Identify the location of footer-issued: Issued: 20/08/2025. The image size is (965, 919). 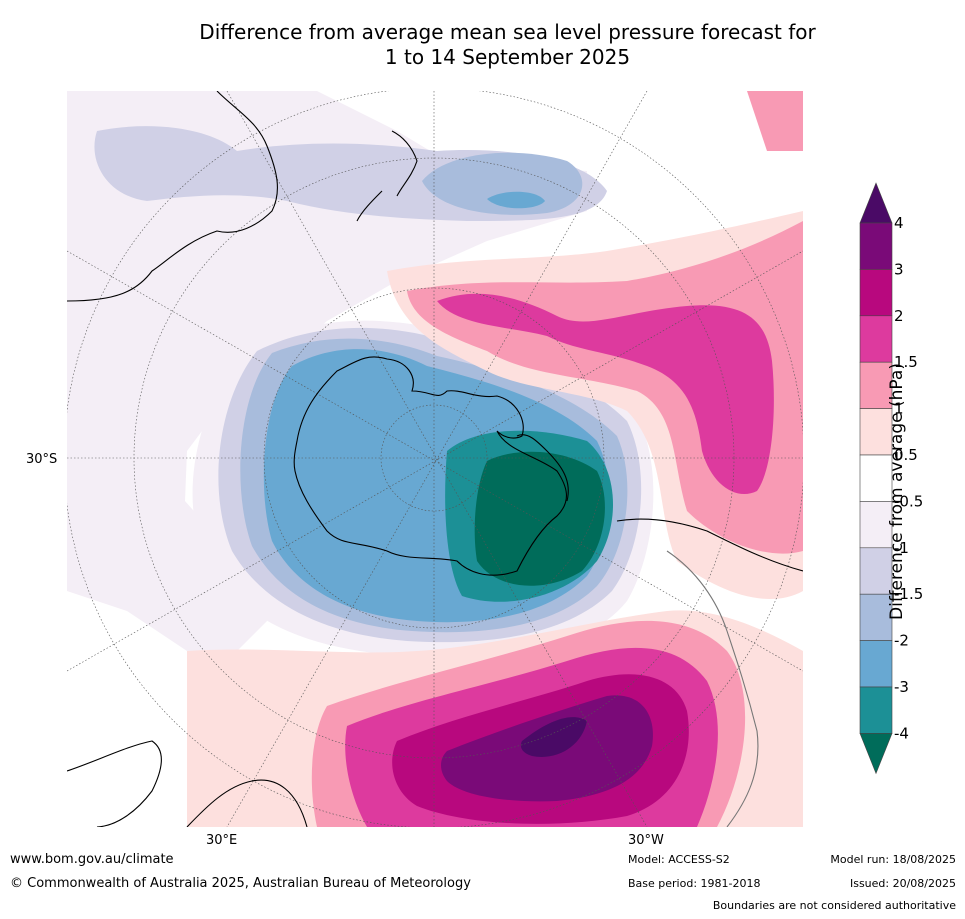
(902, 883).